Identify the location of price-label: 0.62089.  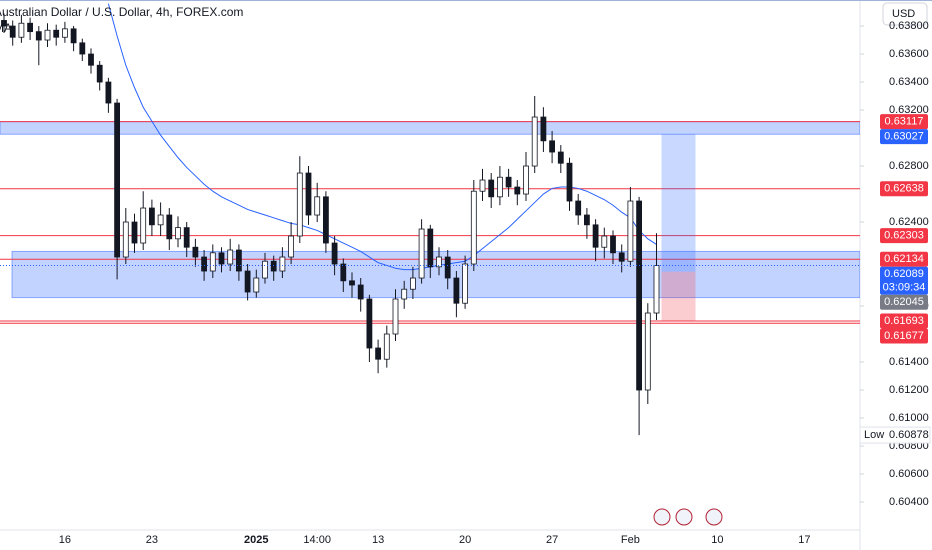
(904, 274).